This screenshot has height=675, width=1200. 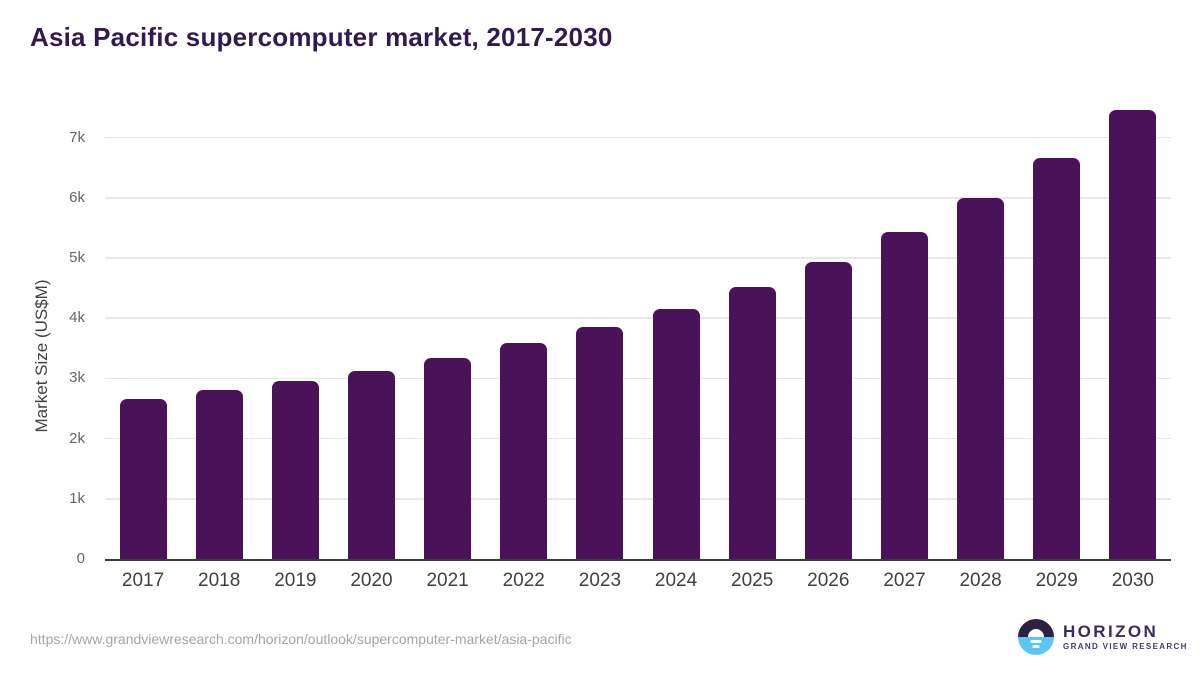 I want to click on gridline-3k, so click(x=638, y=378).